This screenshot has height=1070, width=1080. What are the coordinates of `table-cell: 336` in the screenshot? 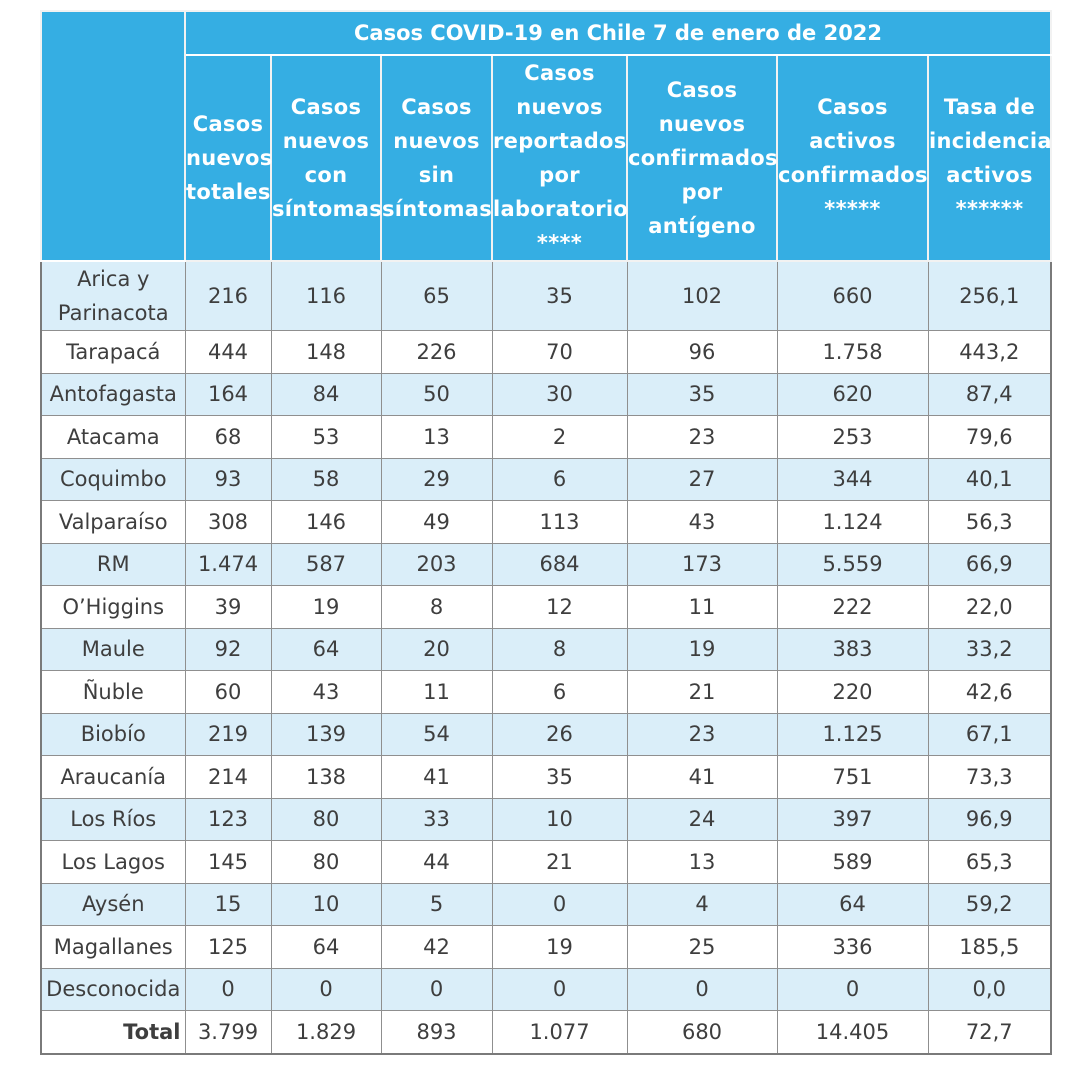 It's located at (852, 947).